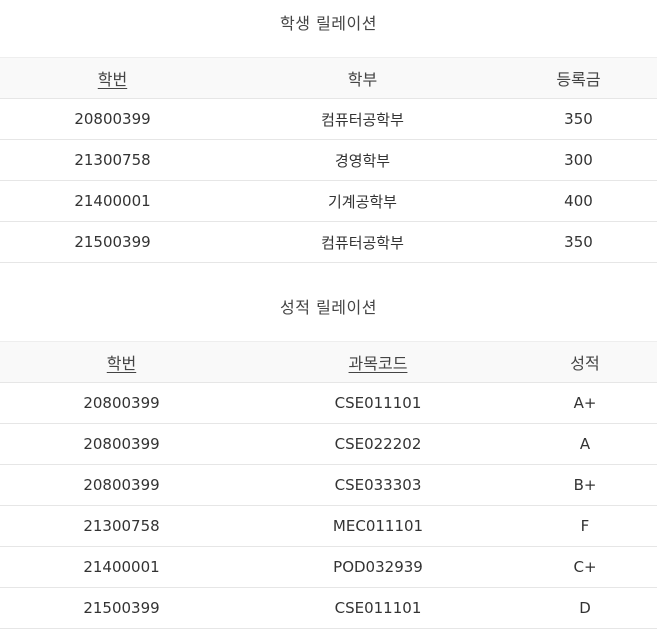 Image resolution: width=657 pixels, height=643 pixels. I want to click on table-row: 20800399 컴퓨터공학부 350, so click(328, 119).